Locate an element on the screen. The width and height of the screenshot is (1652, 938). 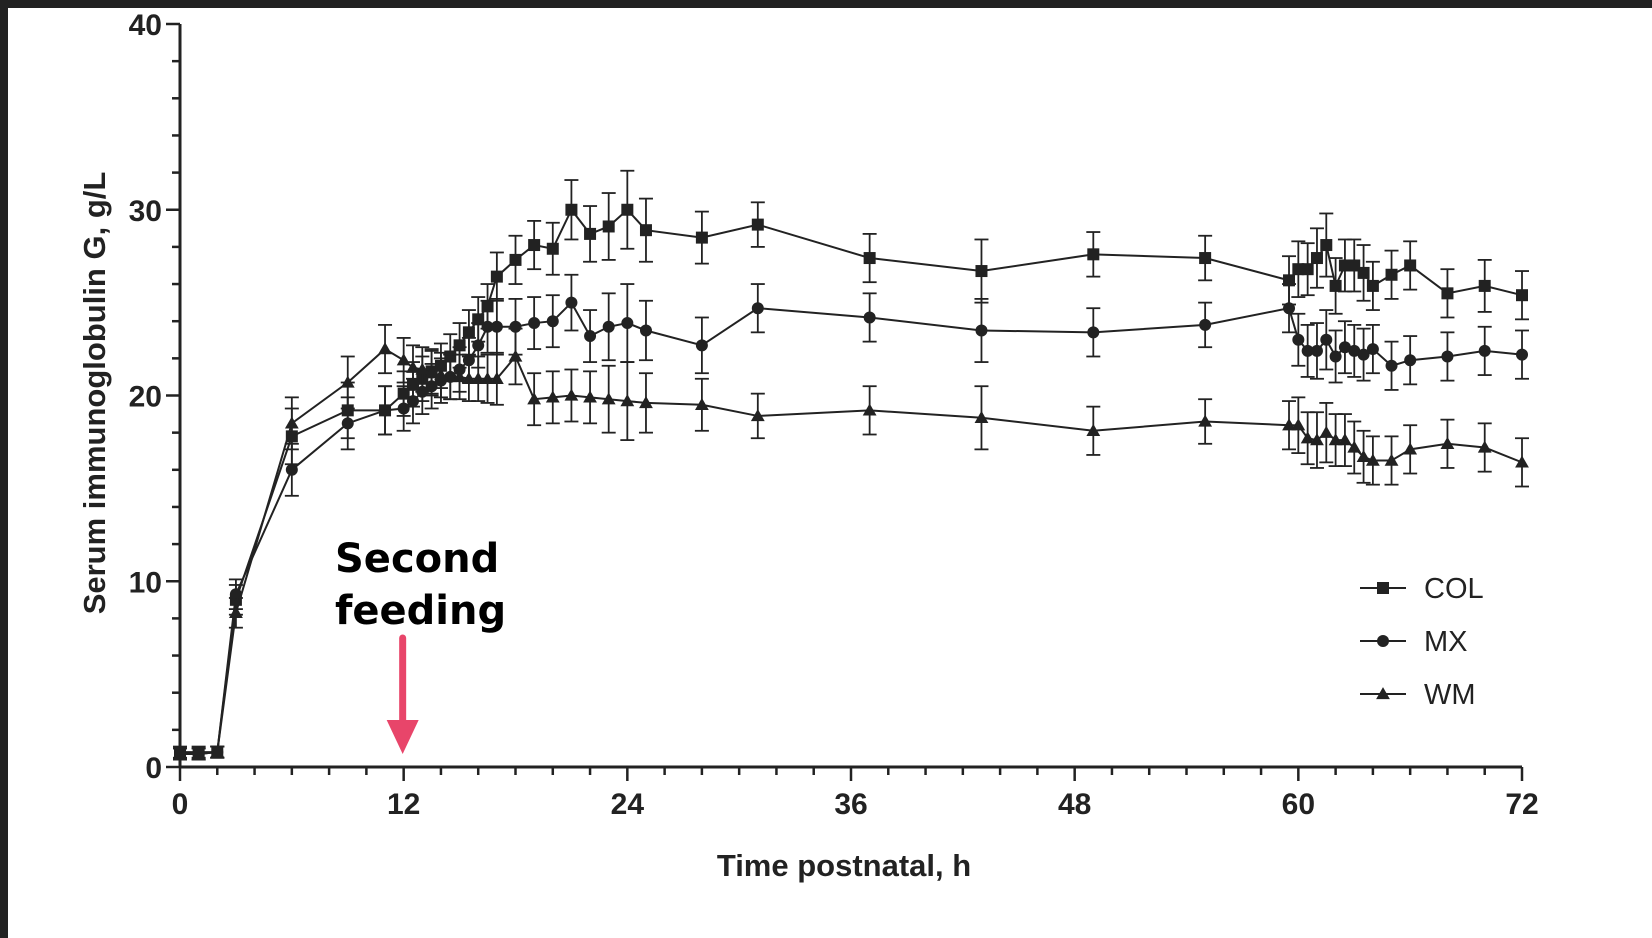
x-axis-title: Time postnatal, h is located at coordinates (844, 865).